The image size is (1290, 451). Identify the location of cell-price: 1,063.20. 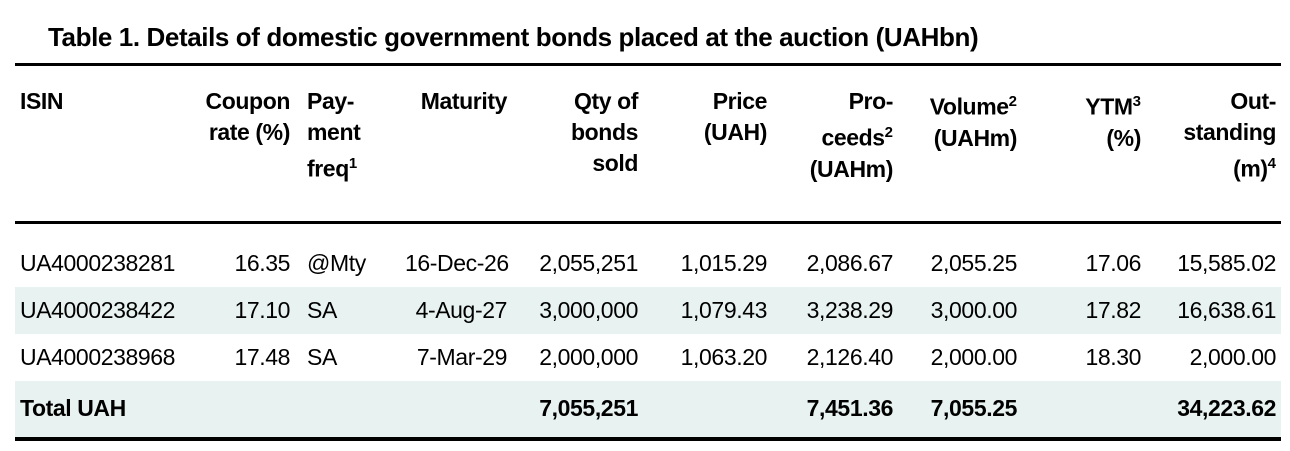
(724, 356).